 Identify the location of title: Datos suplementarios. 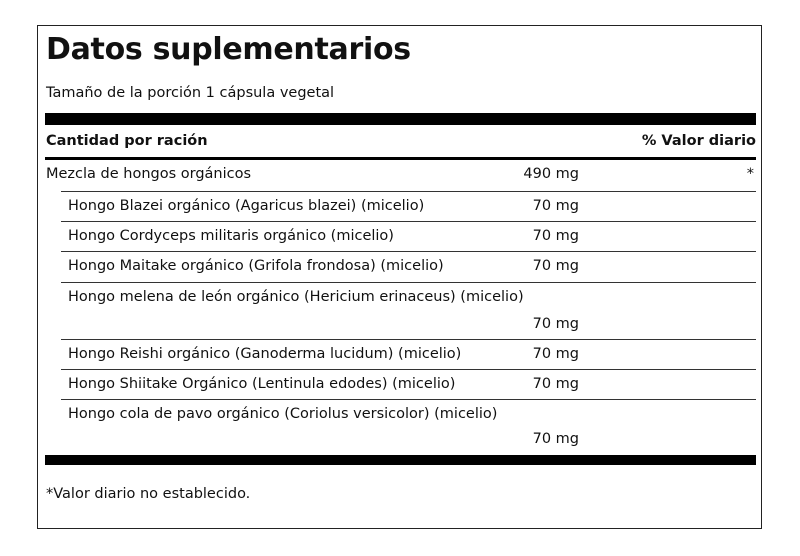
(228, 49).